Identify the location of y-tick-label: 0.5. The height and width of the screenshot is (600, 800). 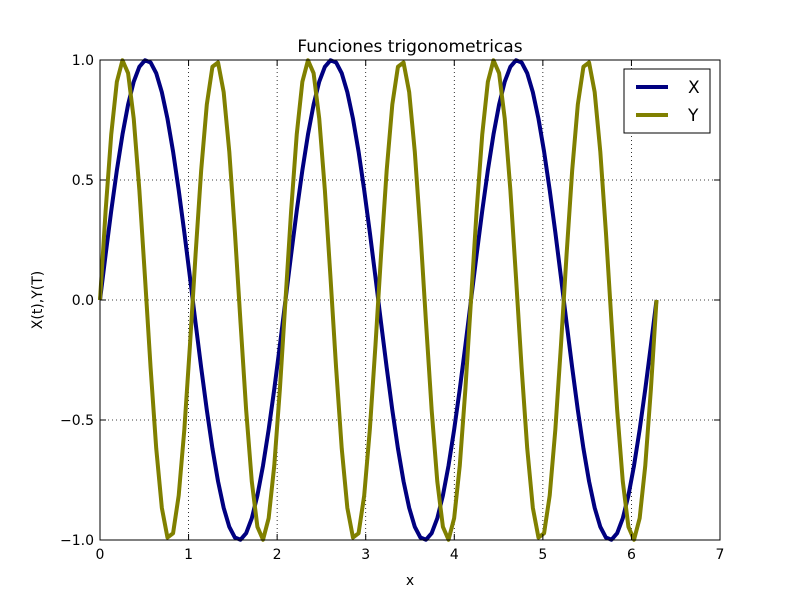
(83, 181).